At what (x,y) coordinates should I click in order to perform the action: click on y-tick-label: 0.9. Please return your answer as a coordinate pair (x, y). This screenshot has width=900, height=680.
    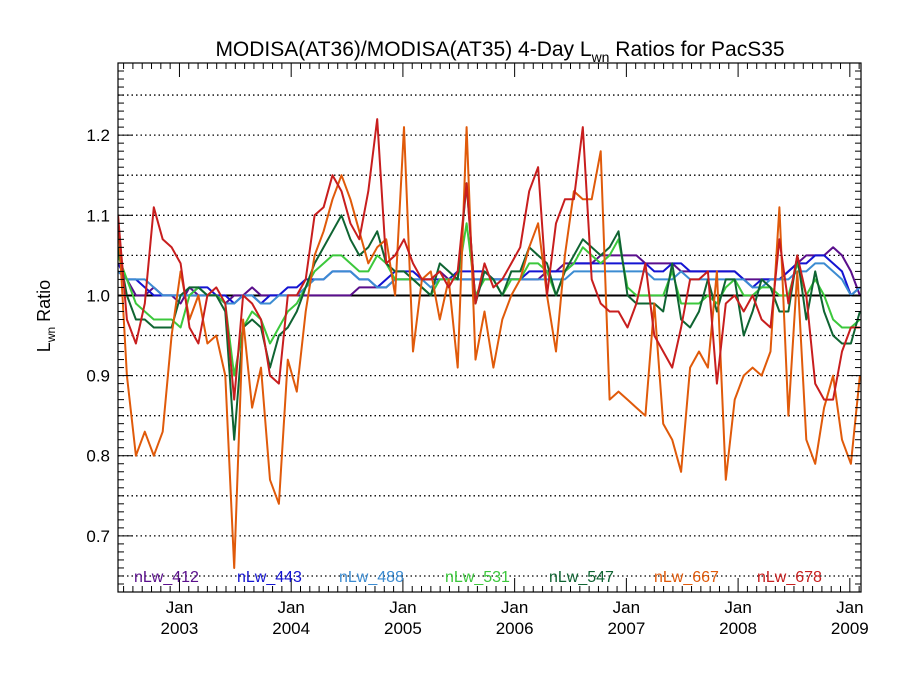
    Looking at the image, I should click on (98, 376).